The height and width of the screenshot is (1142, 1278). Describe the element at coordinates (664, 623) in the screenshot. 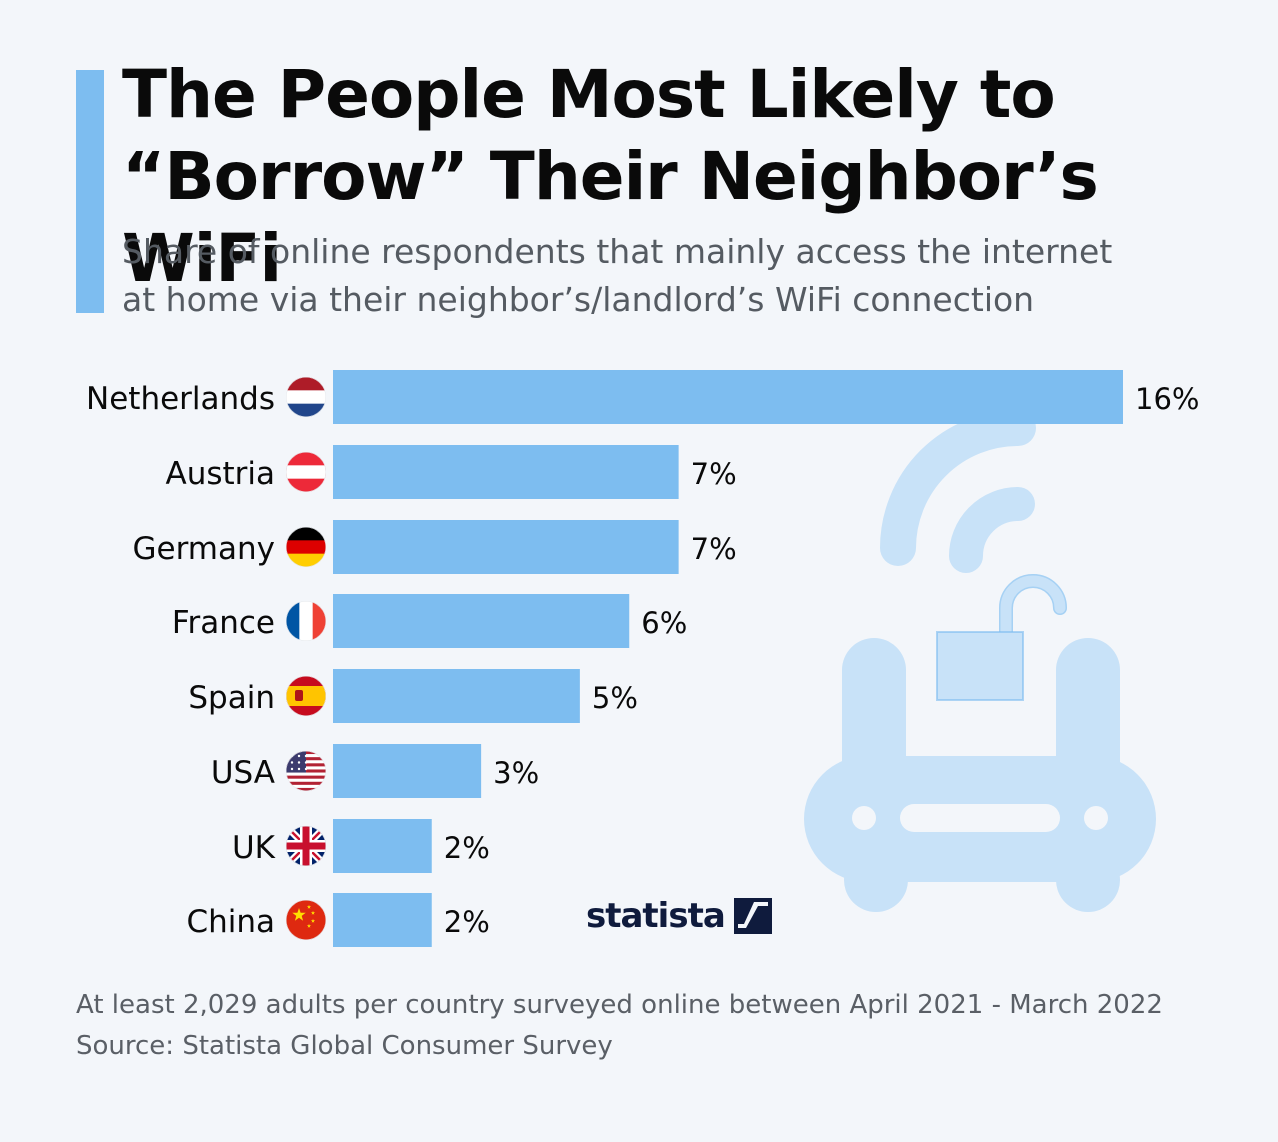

I see `value-label-france: 6%` at that location.